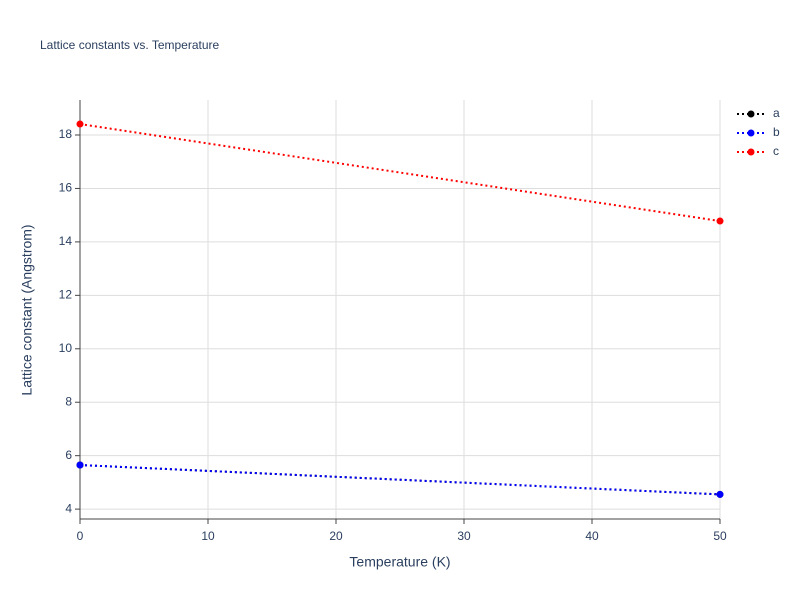 Image resolution: width=800 pixels, height=605 pixels. I want to click on chart-title: Lattice constants vs. Temperature, so click(130, 45).